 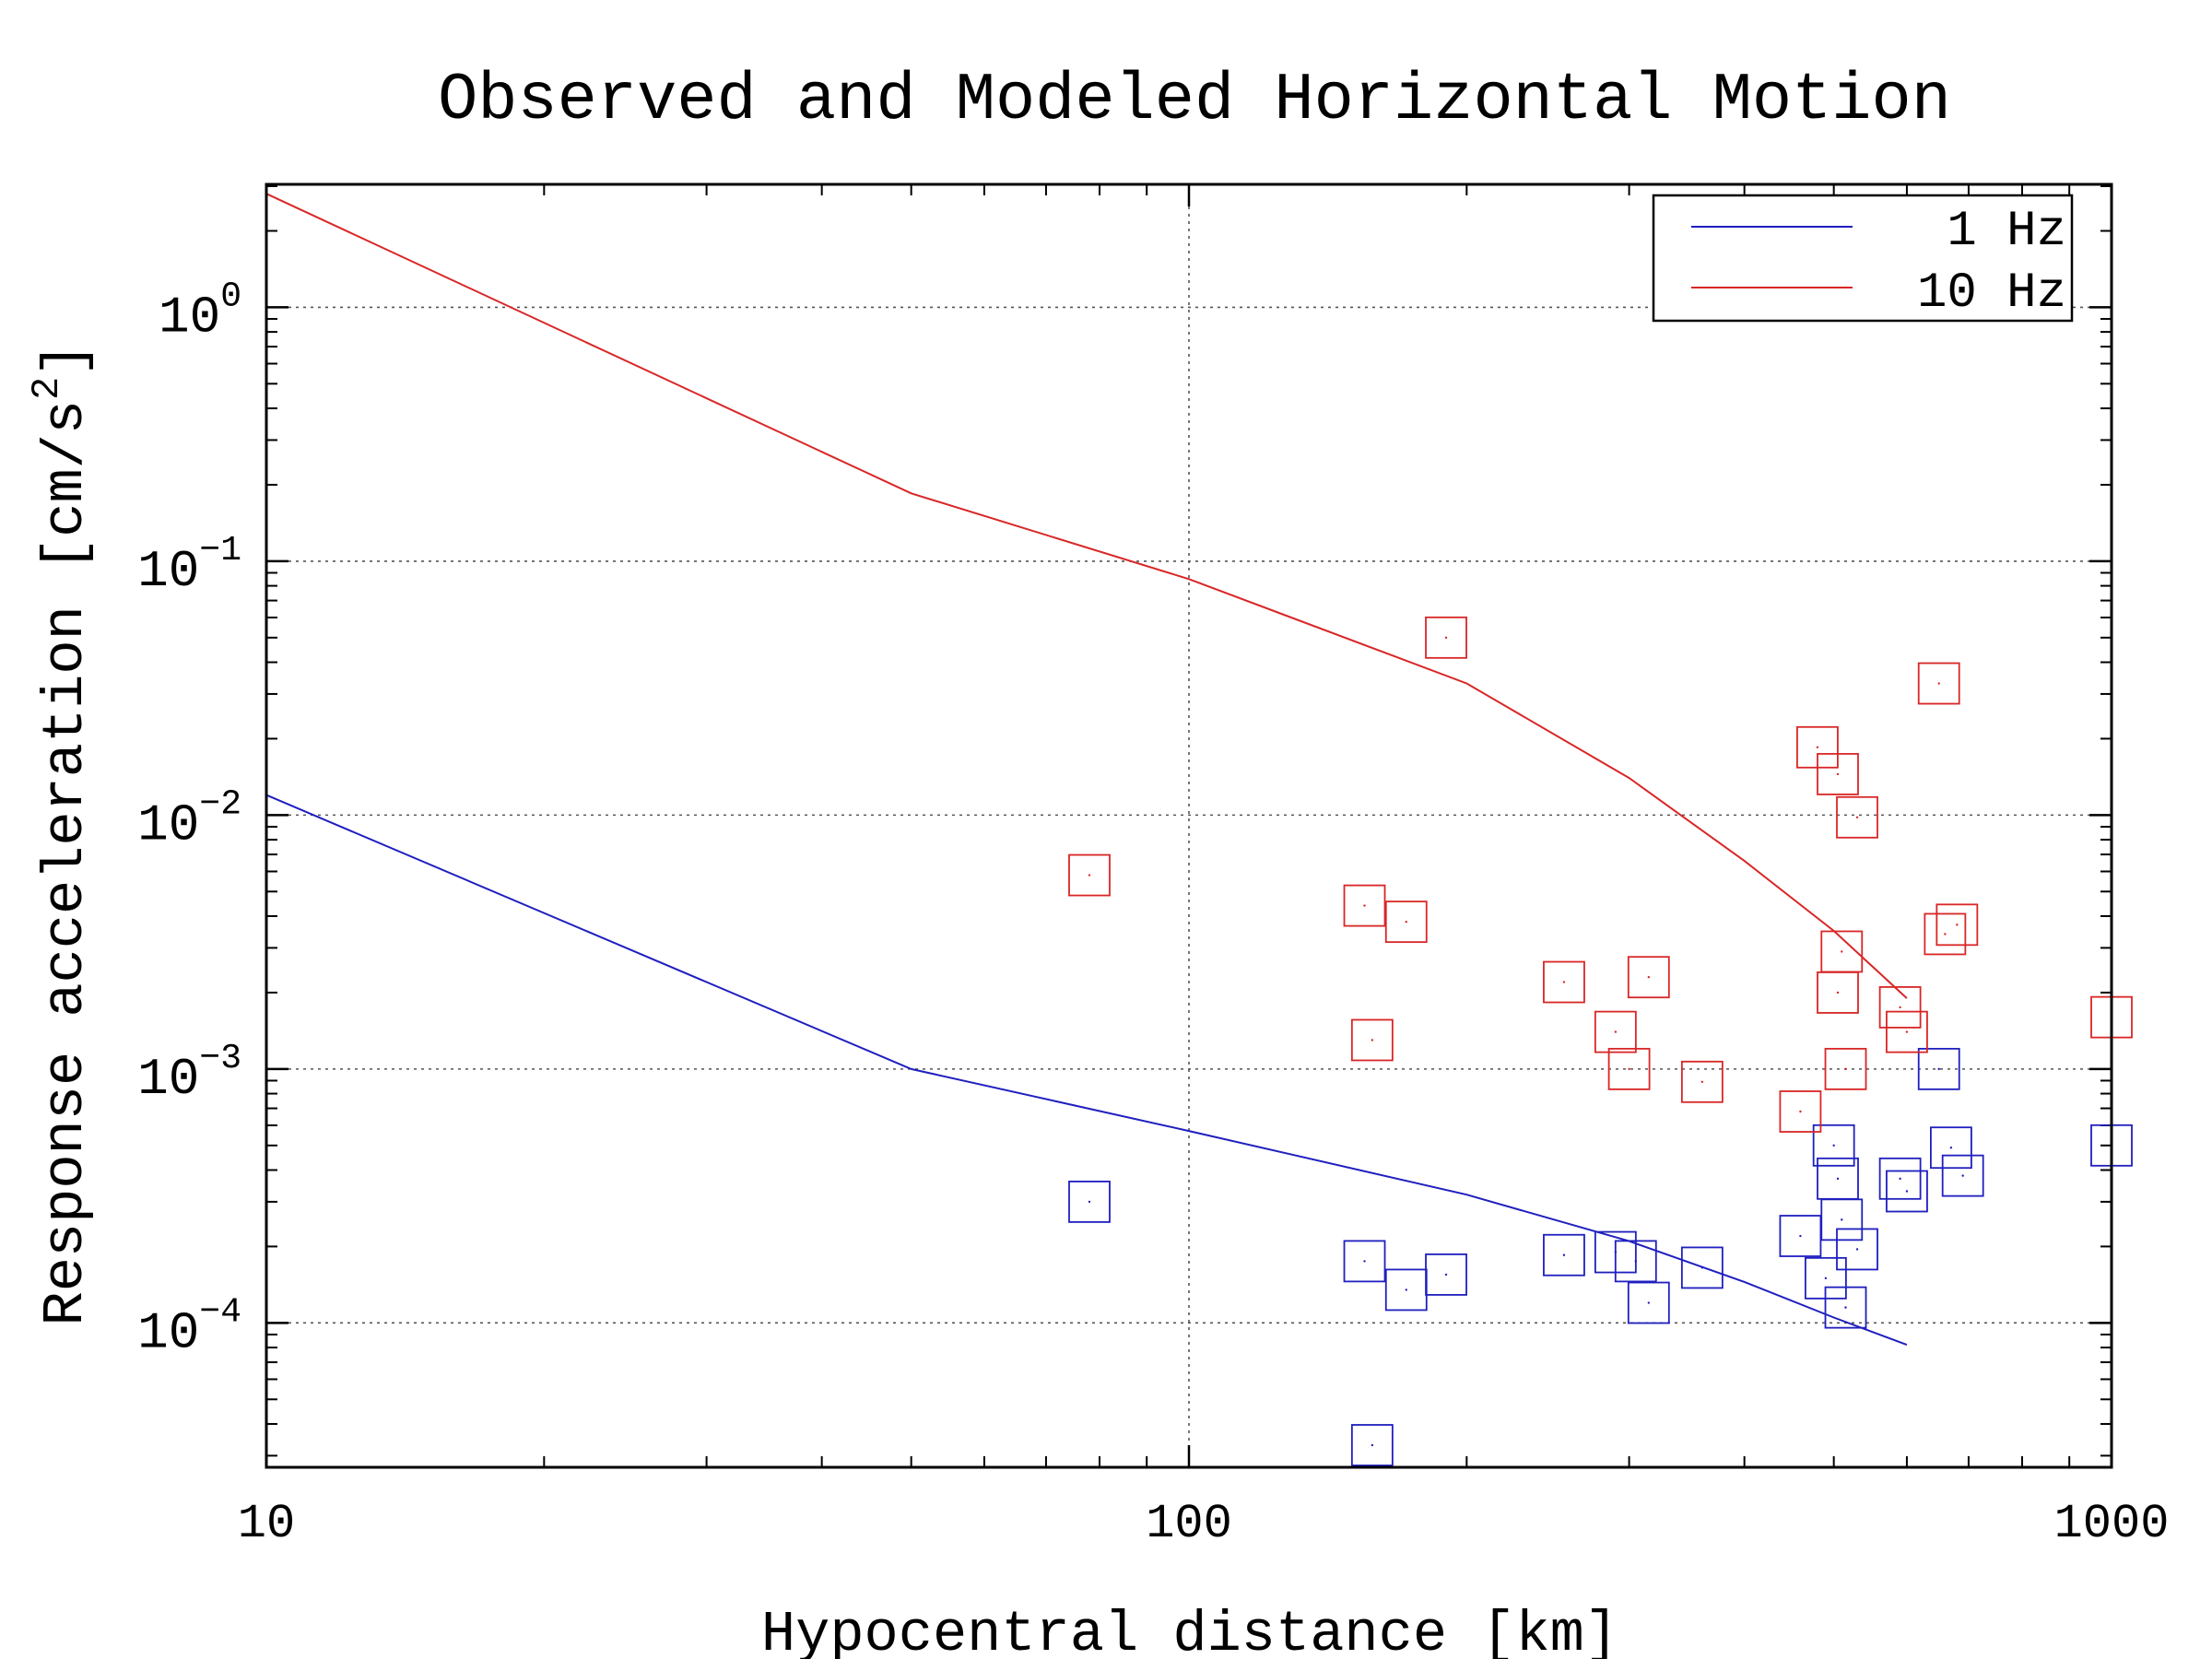 I want to click on y-tick-exponent: −1, so click(x=220, y=551).